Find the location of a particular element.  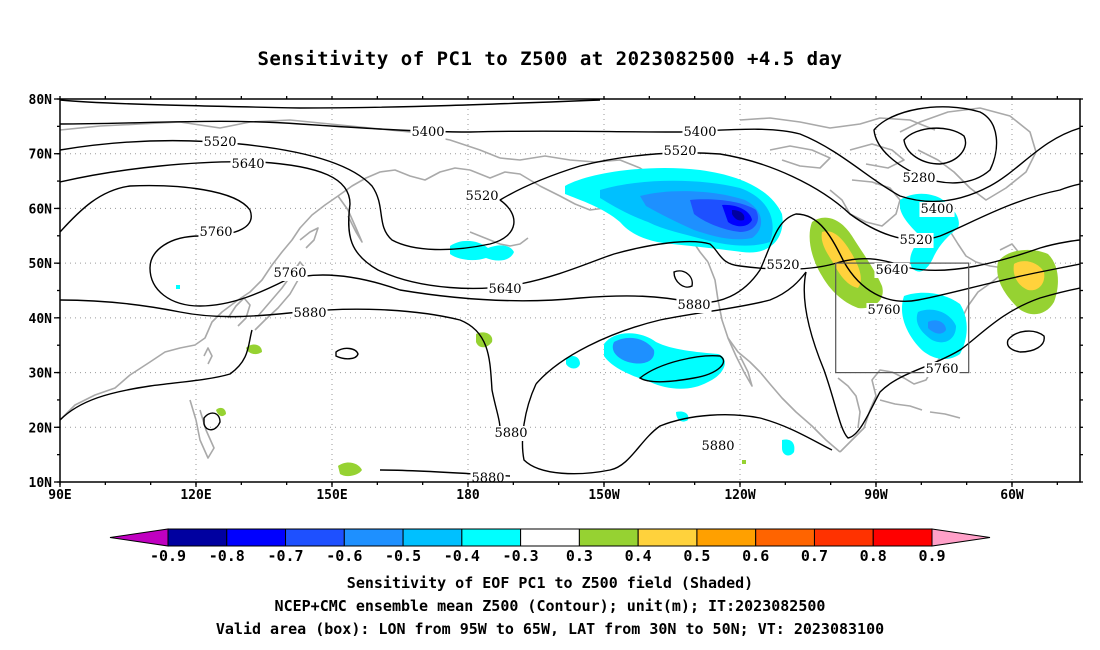

colorbar-tick-label: -0.8 is located at coordinates (227, 556).